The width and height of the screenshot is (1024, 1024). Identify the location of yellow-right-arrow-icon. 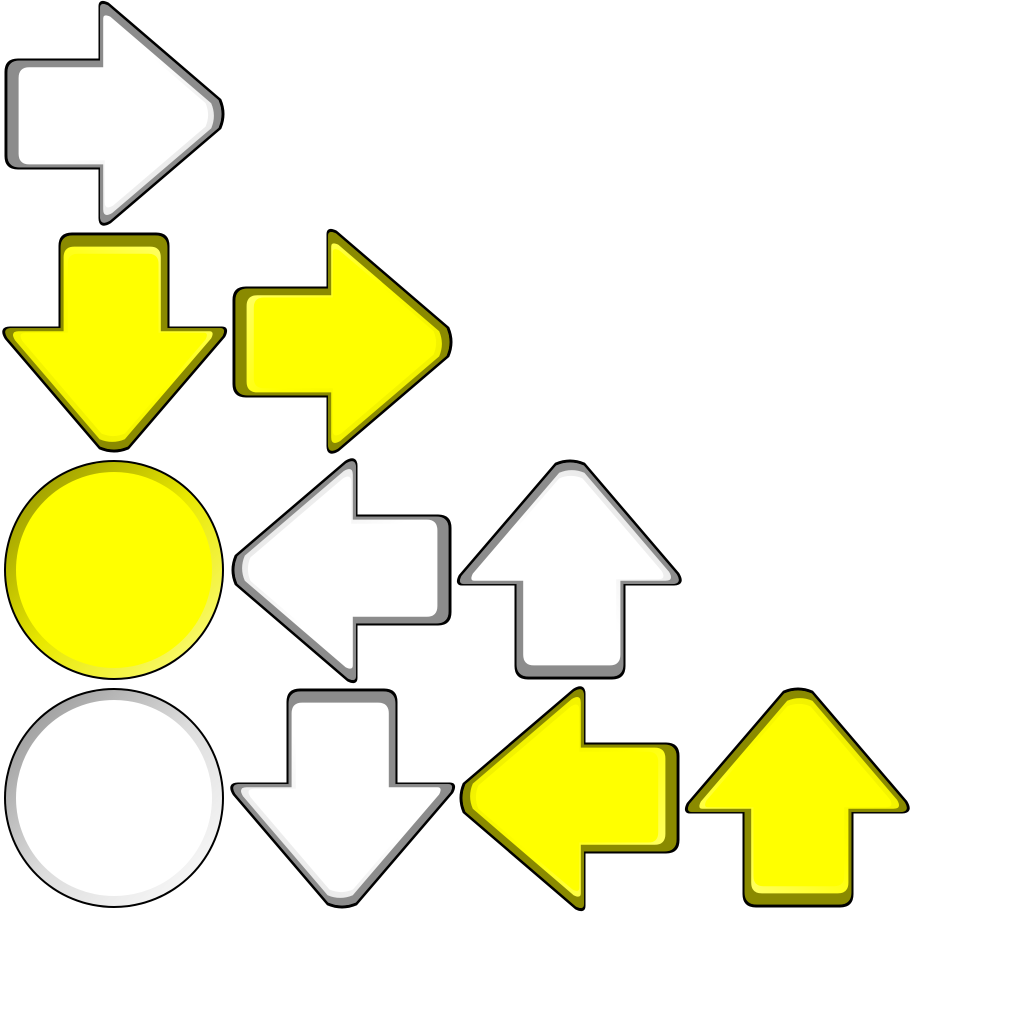
(342, 342).